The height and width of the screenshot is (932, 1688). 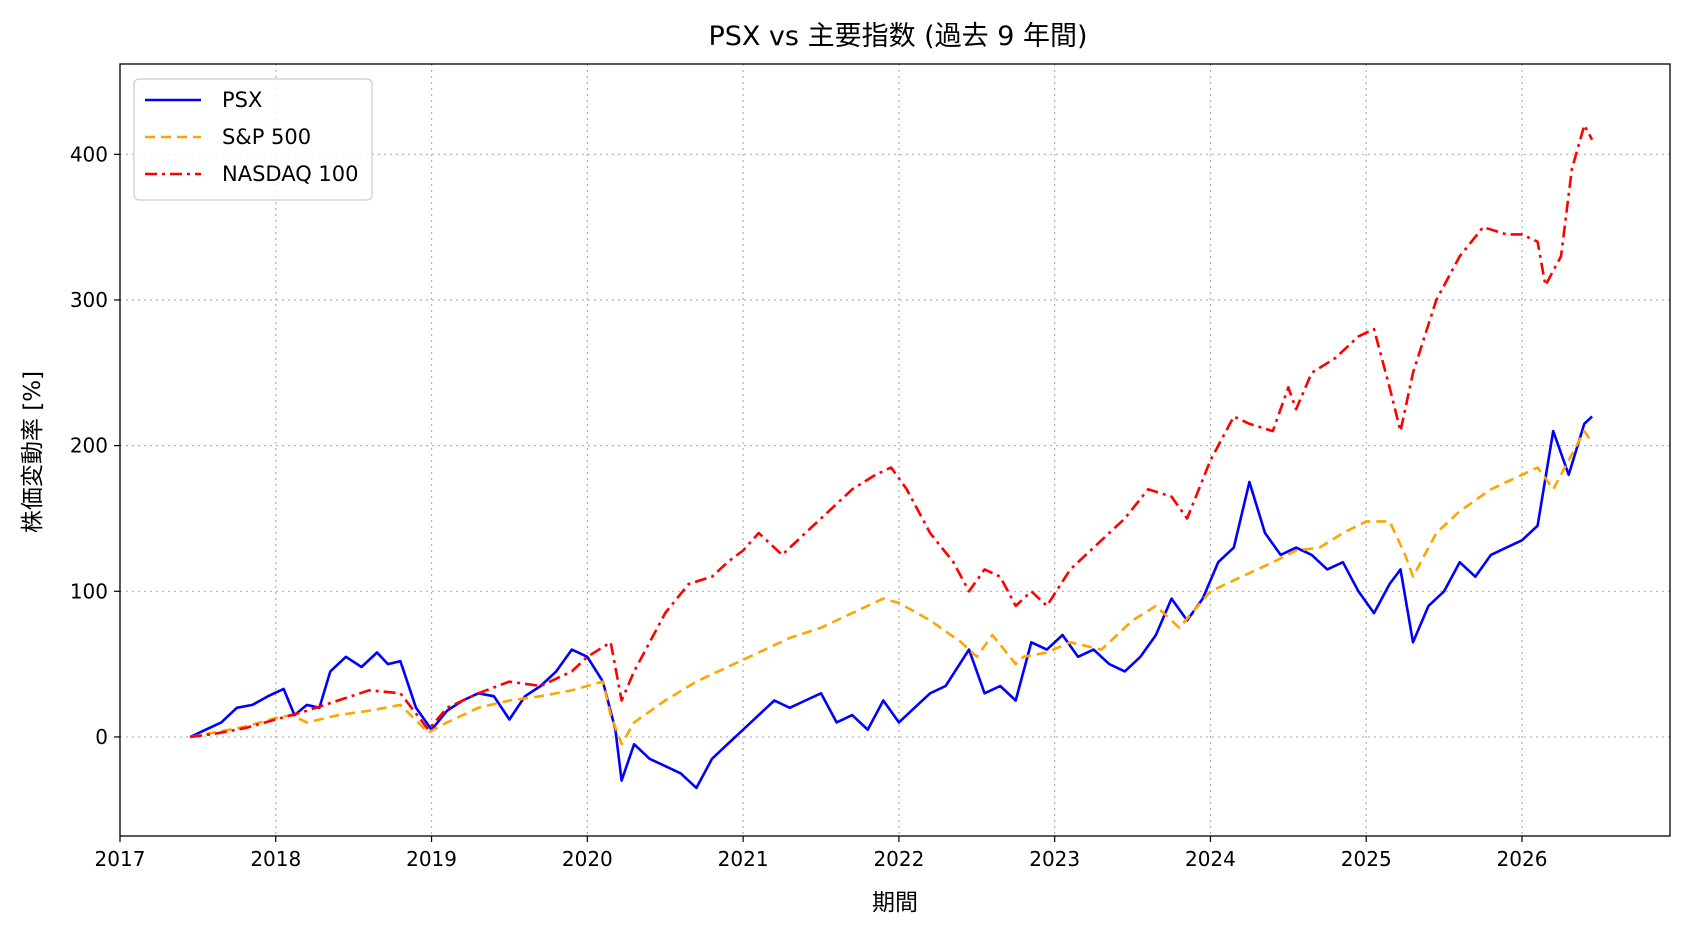 What do you see at coordinates (1522, 859) in the screenshot?
I see `x-tick-label: 2026` at bounding box center [1522, 859].